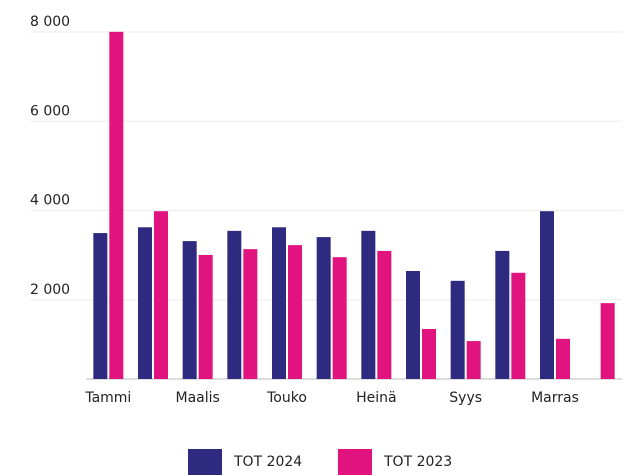 The image size is (628, 475). I want to click on legend-label: TOT 2024, so click(267, 462).